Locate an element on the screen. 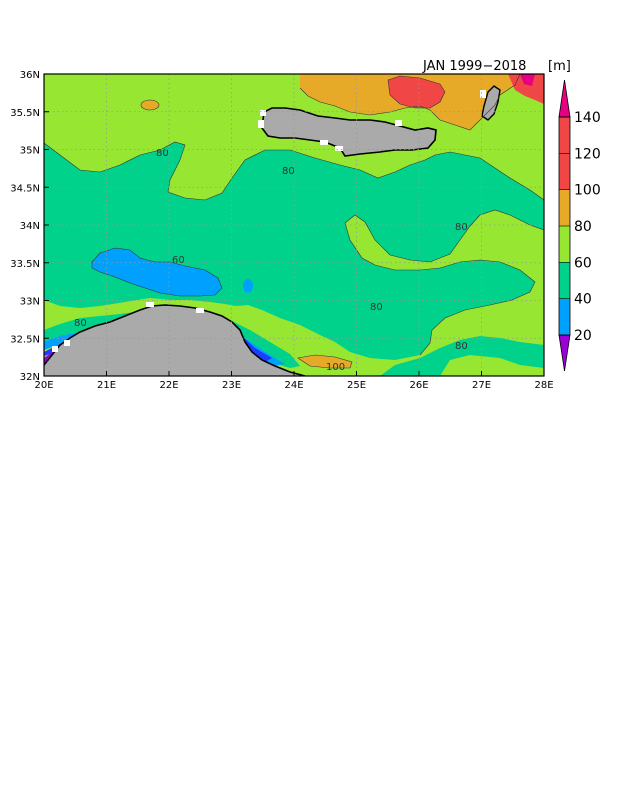 The image size is (618, 805). x-tick-label: 21E is located at coordinates (106, 385).